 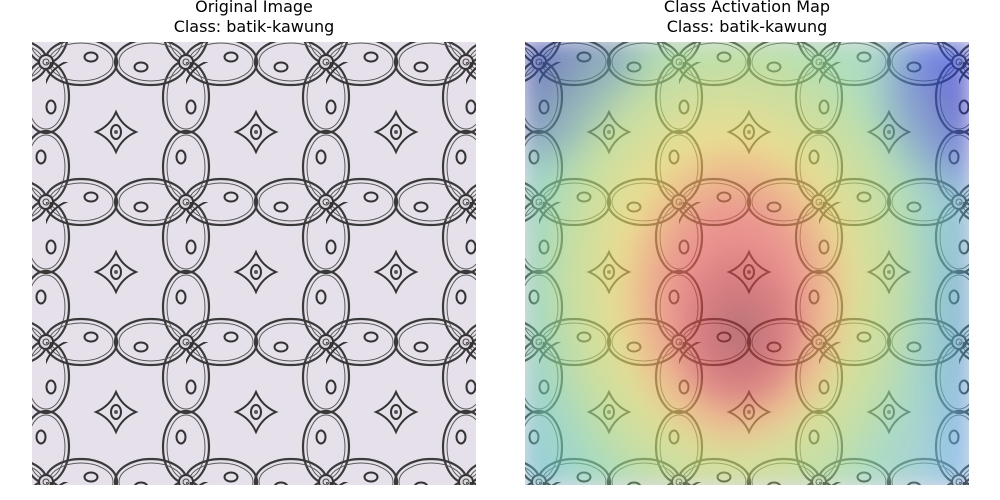 I want to click on original-image-class-label: Class: batik-kawung, so click(x=254, y=26).